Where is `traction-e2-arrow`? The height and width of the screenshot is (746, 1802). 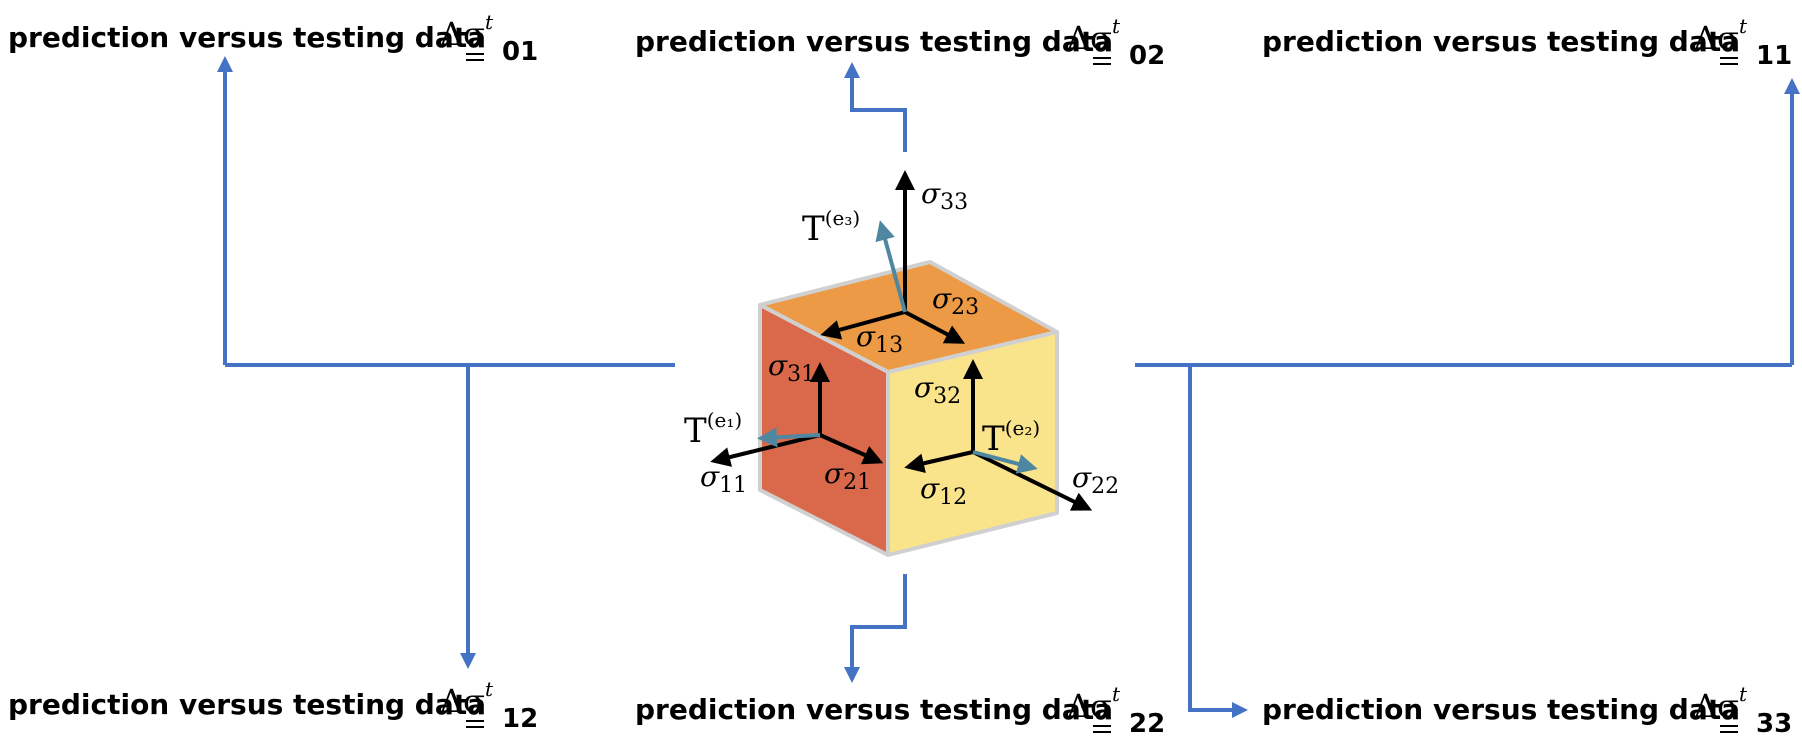 traction-e2-arrow is located at coordinates (1005, 462).